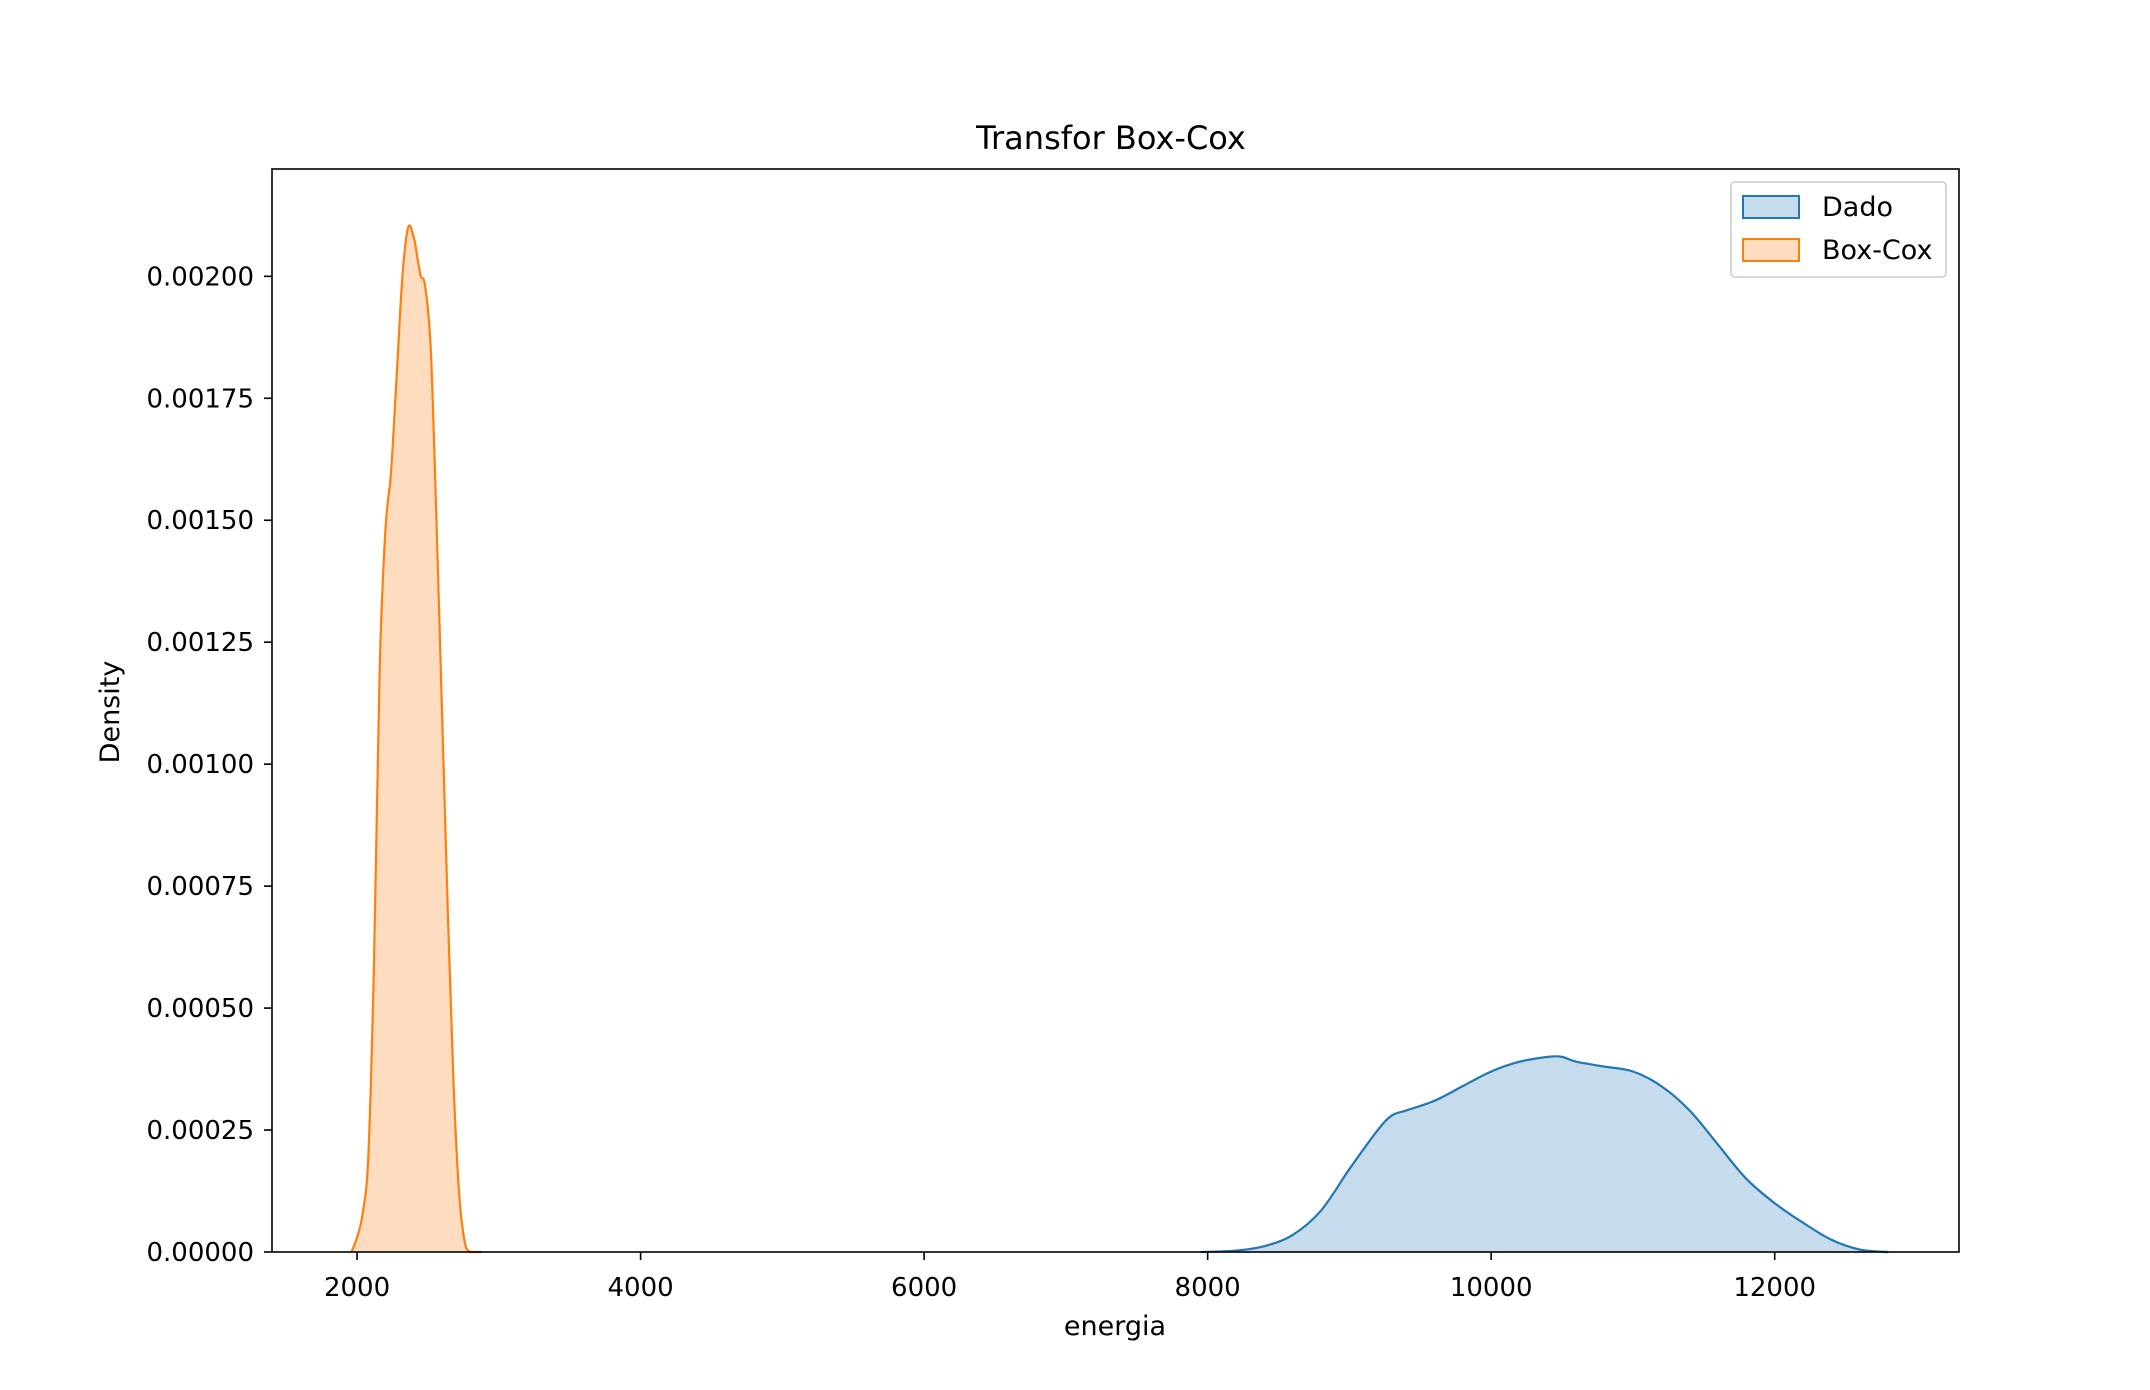  Describe the element at coordinates (924, 1288) in the screenshot. I see `x-tick-label: 6000` at that location.